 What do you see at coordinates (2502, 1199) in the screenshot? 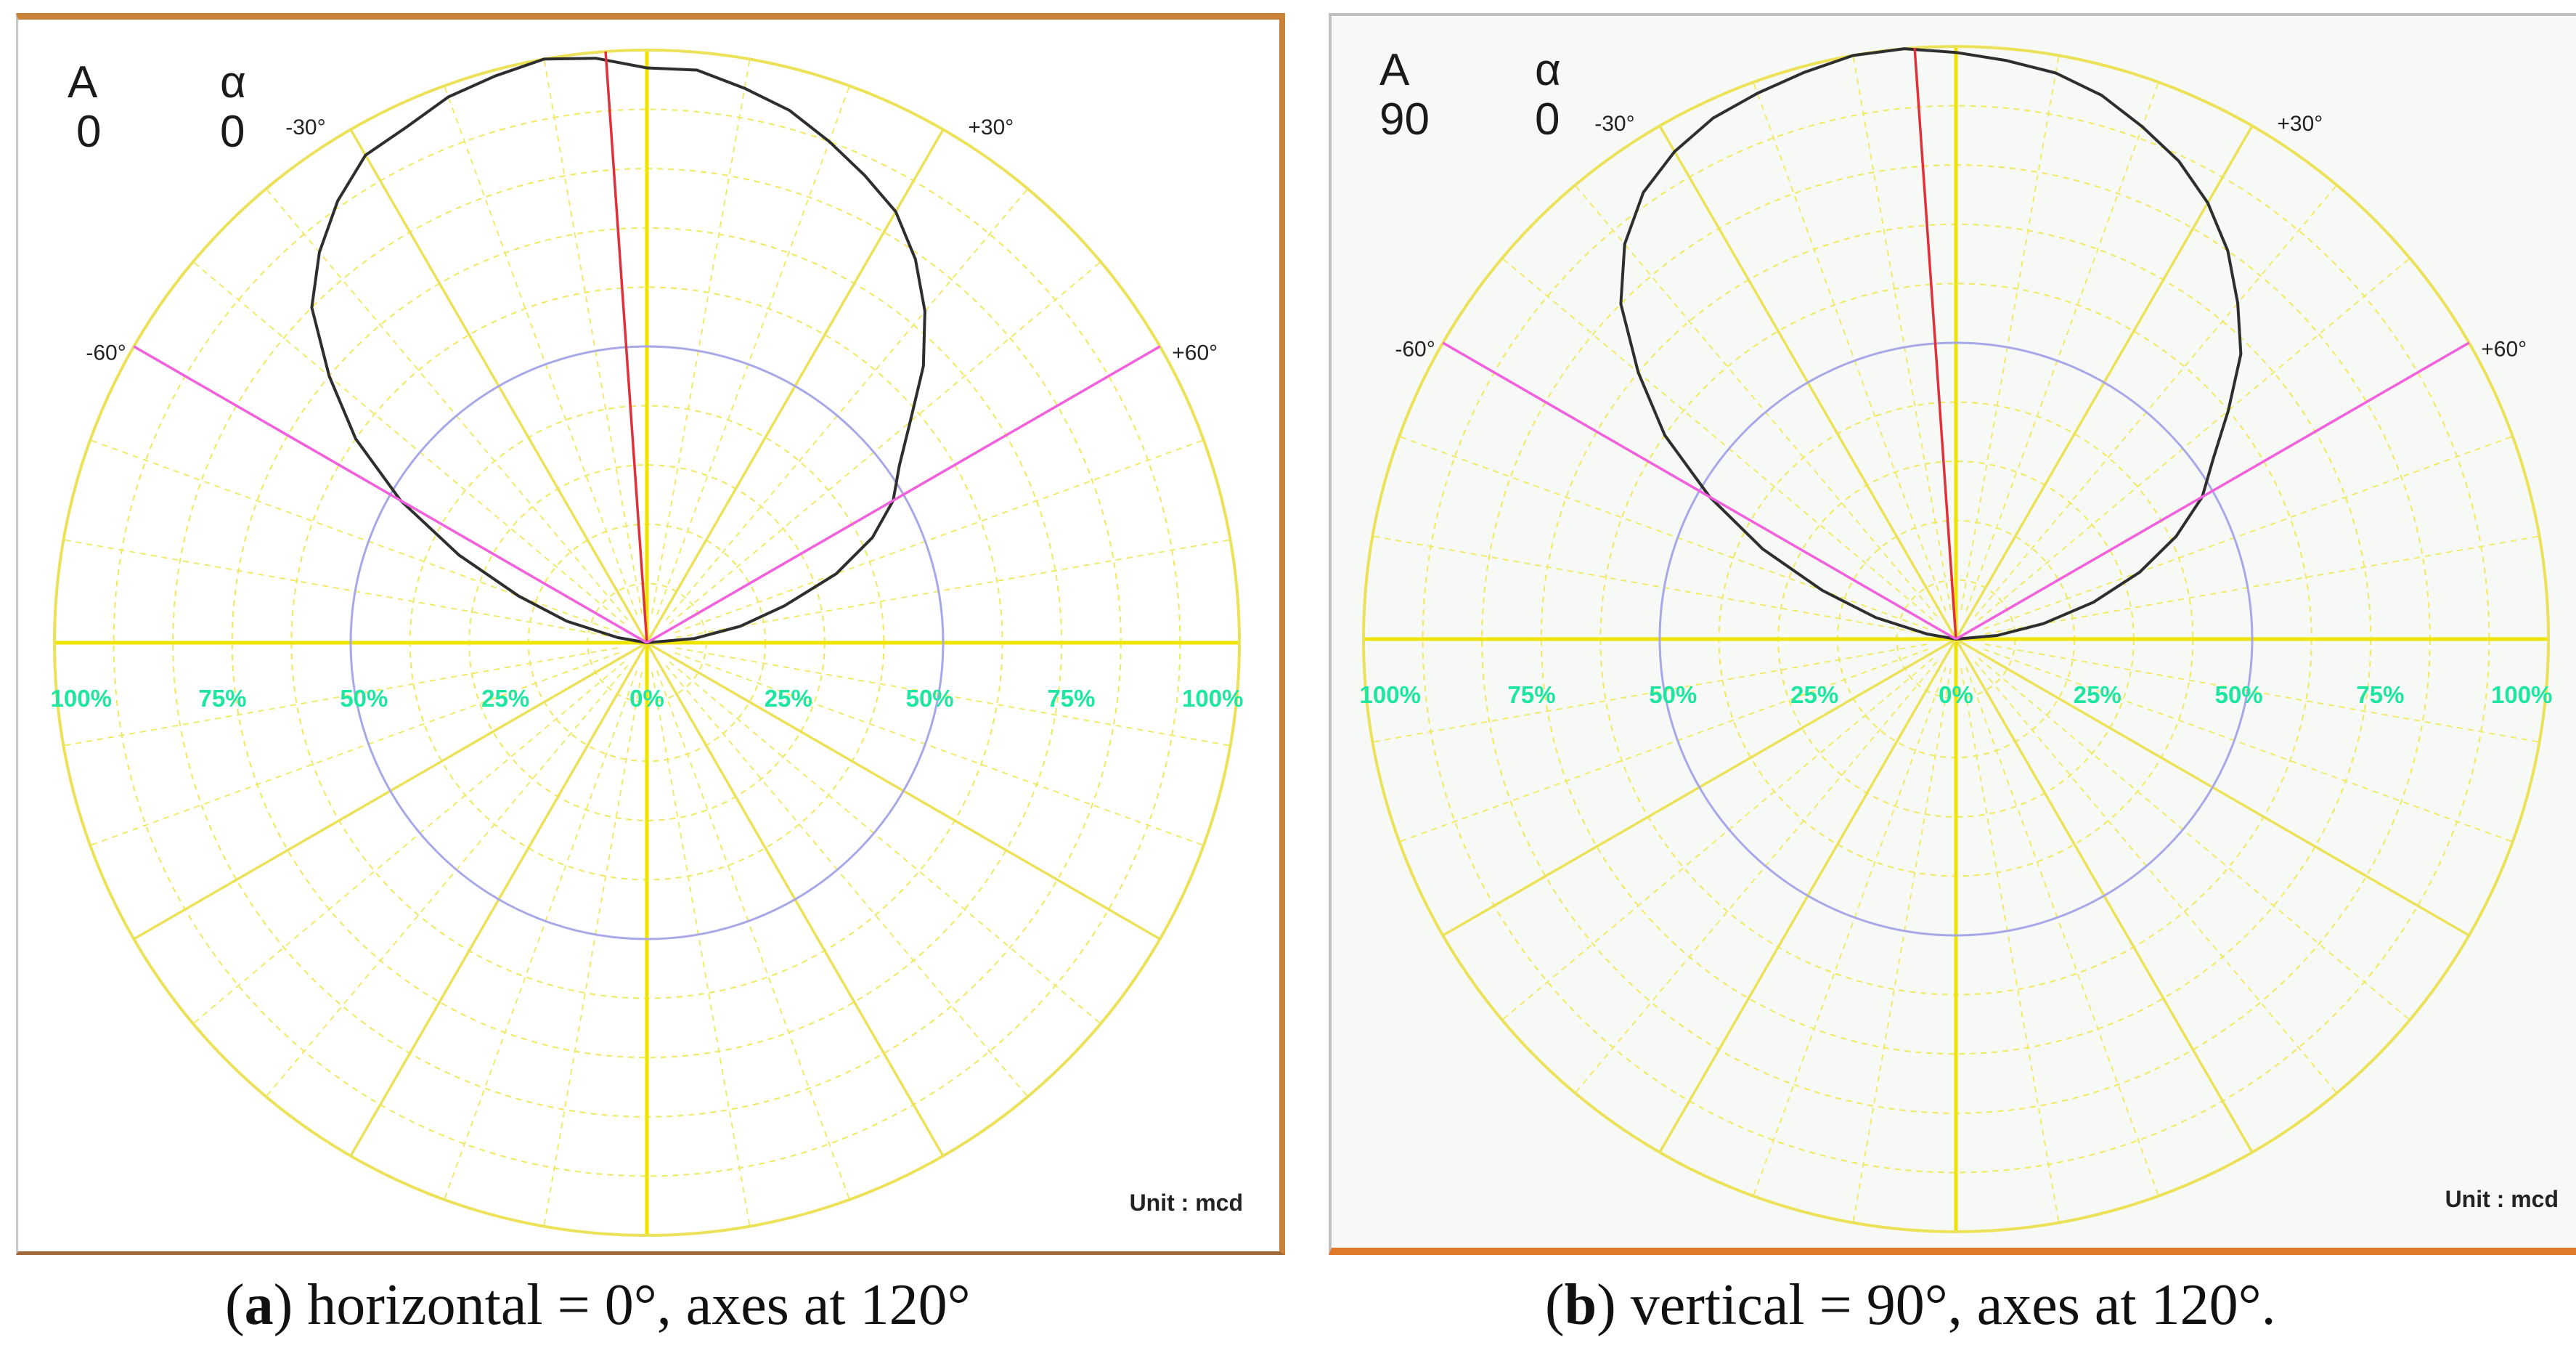
I see `unit-label-b: Unit : mcd` at bounding box center [2502, 1199].